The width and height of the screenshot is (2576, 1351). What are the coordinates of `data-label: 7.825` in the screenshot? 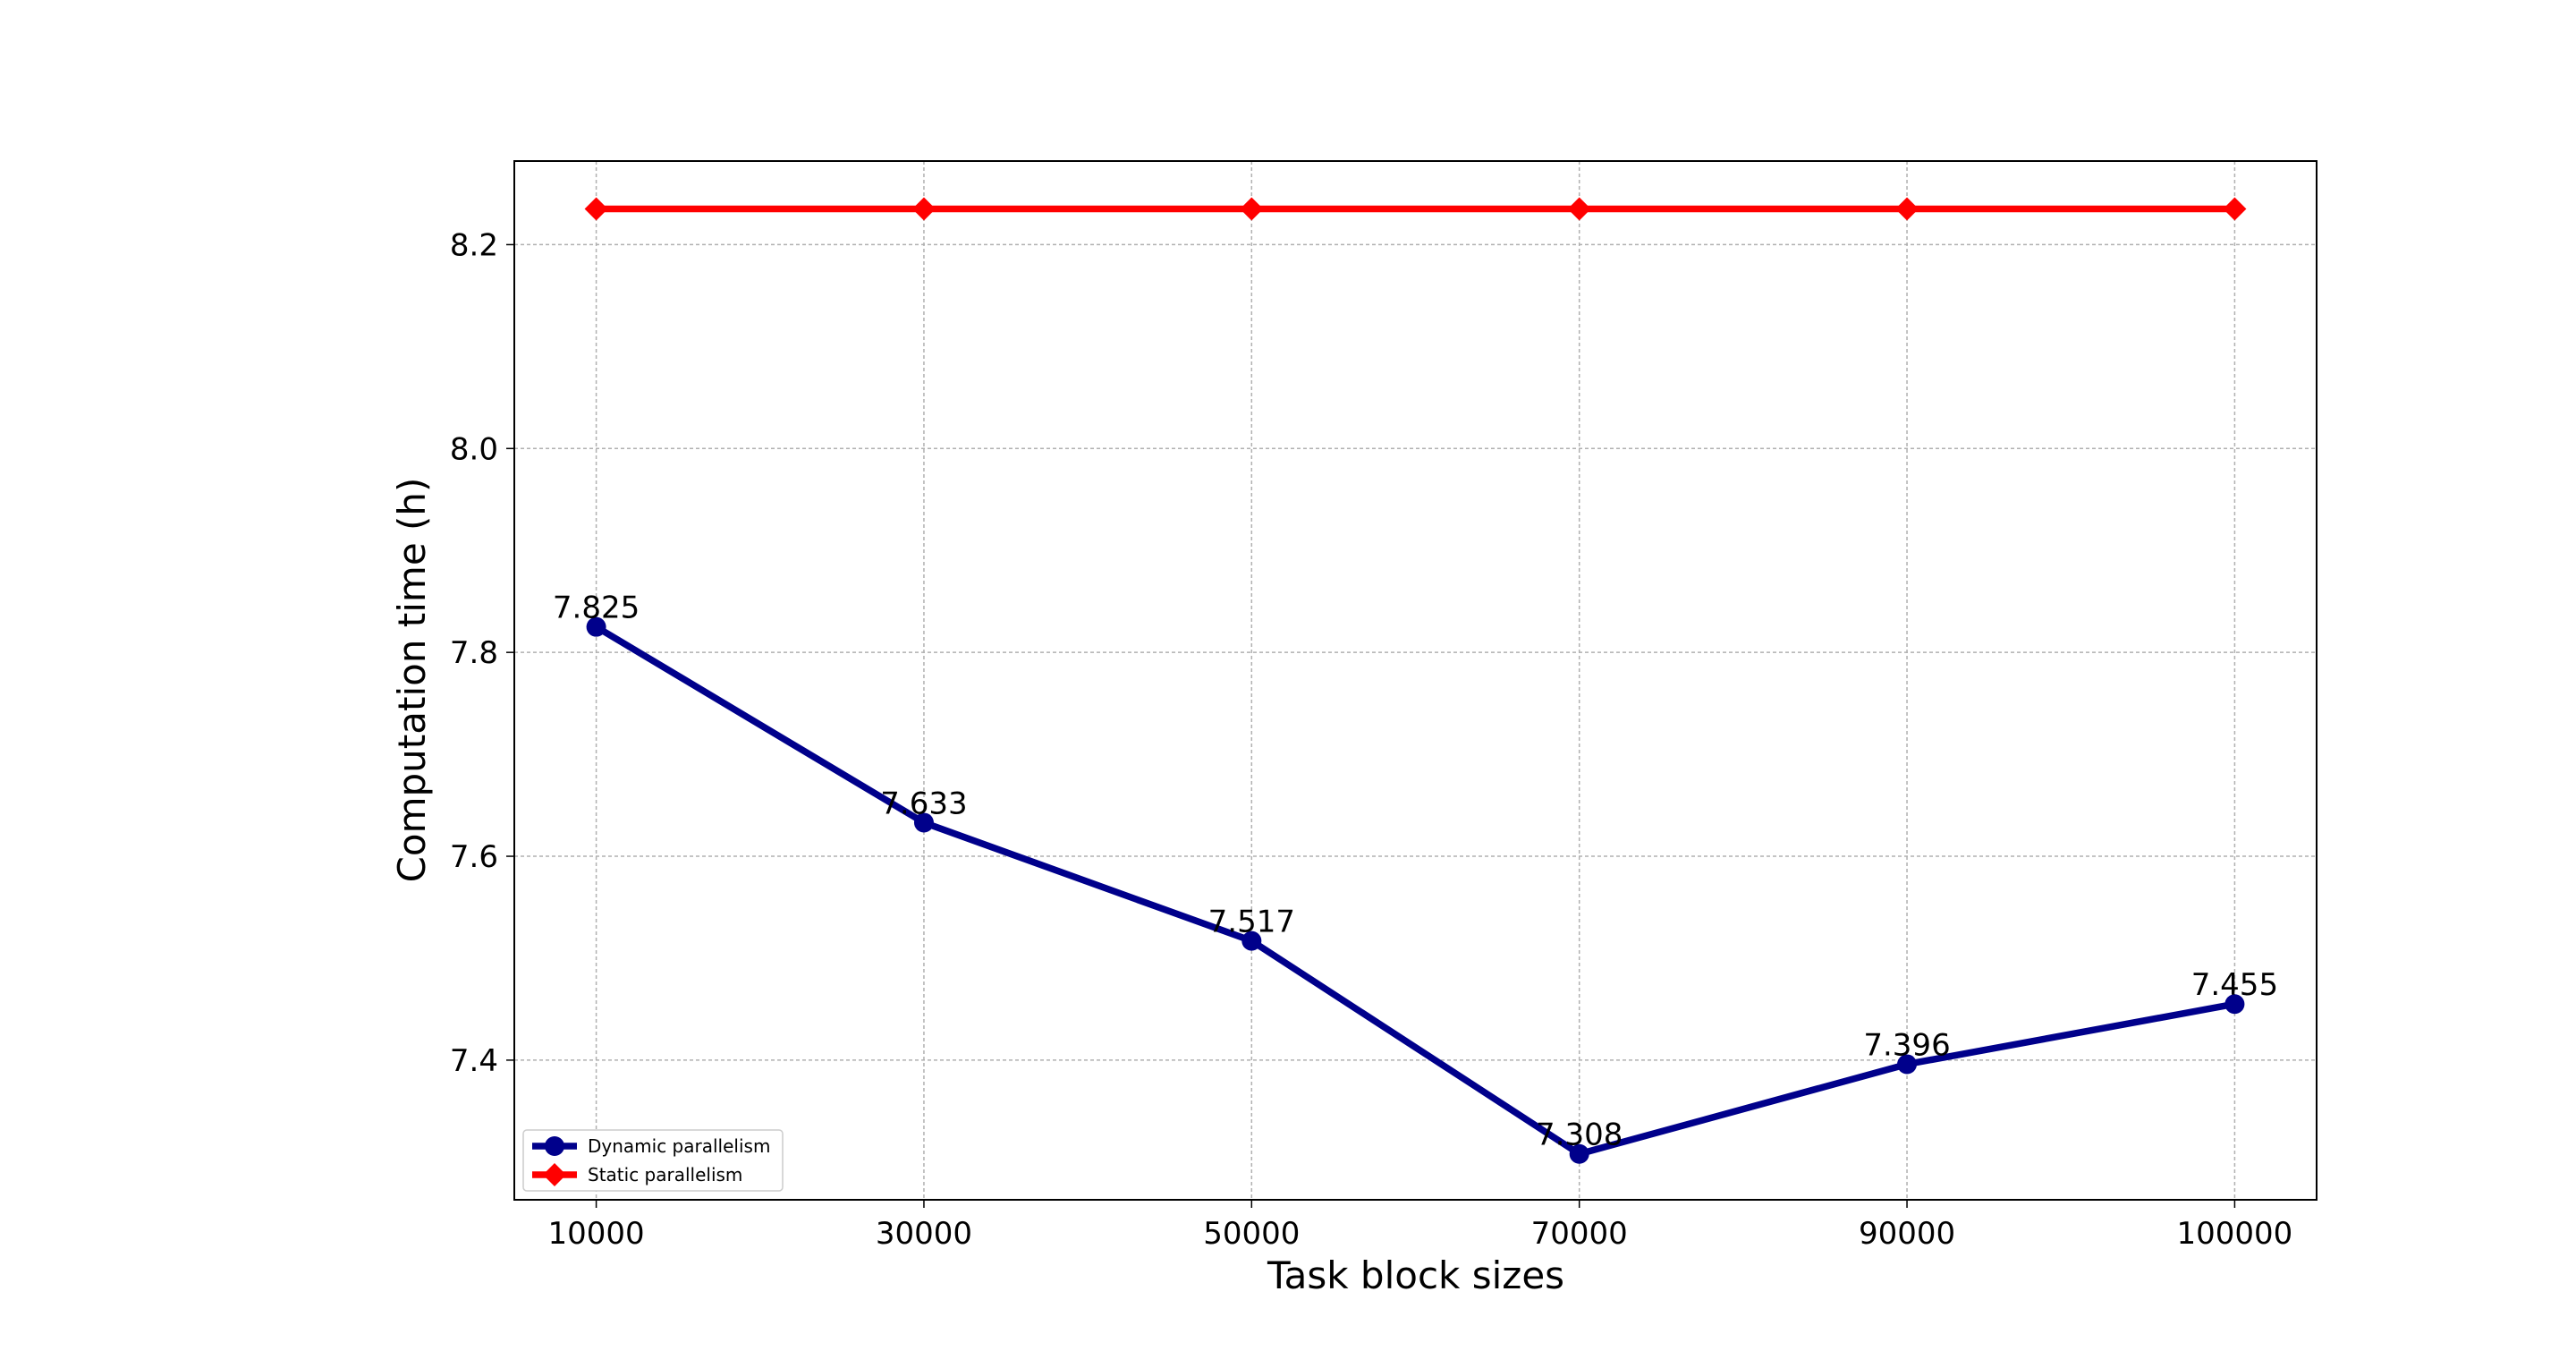 It's located at (596, 609).